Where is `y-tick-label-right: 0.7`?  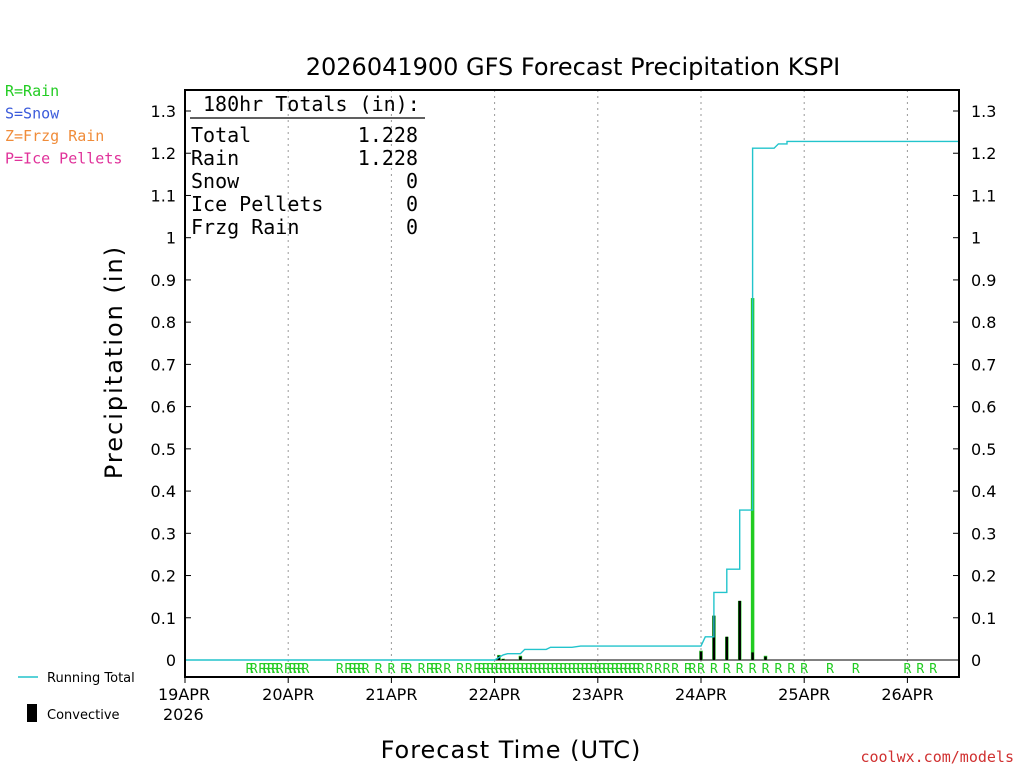 y-tick-label-right: 0.7 is located at coordinates (983, 364).